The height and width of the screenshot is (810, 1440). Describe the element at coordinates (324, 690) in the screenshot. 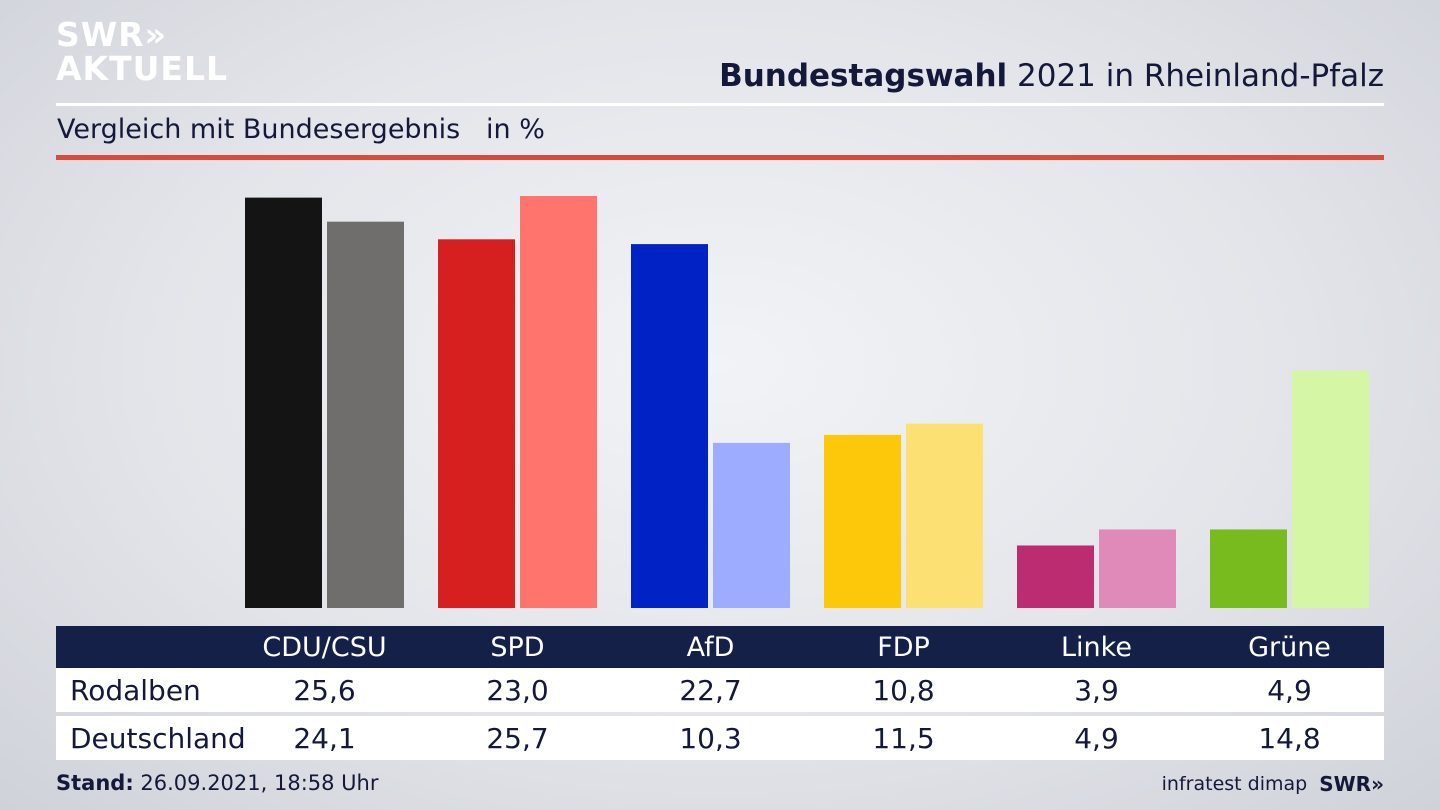

I see `table-cell: 25,6` at that location.